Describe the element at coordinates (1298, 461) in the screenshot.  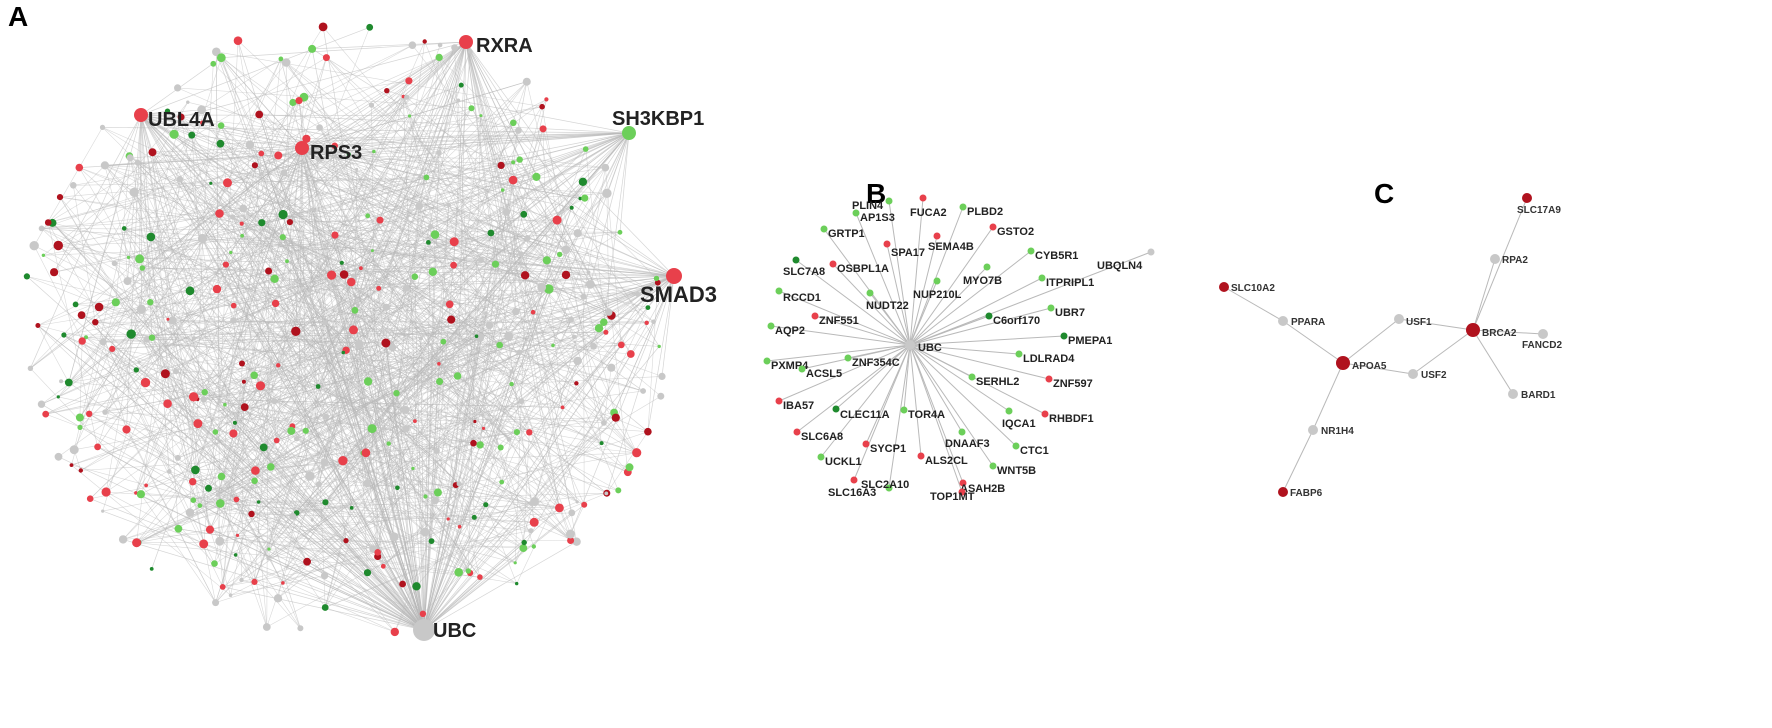
I see `panel-c-edge` at that location.